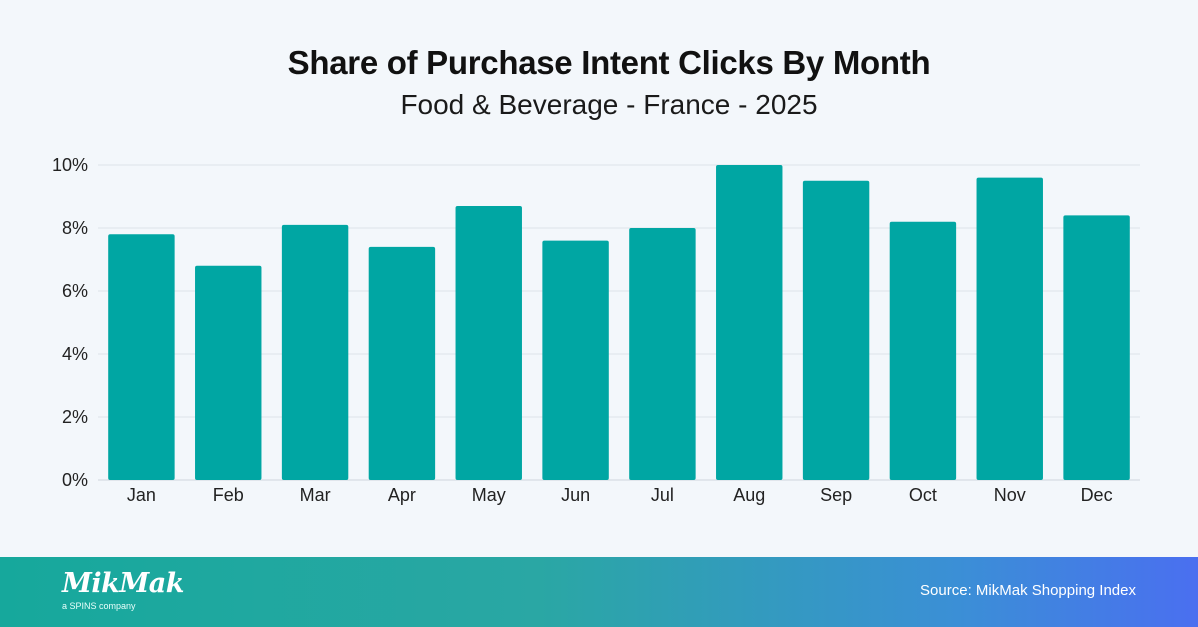 Image resolution: width=1198 pixels, height=627 pixels. What do you see at coordinates (1028, 590) in the screenshot?
I see `source-note: Source: MikMak Shopping Index` at bounding box center [1028, 590].